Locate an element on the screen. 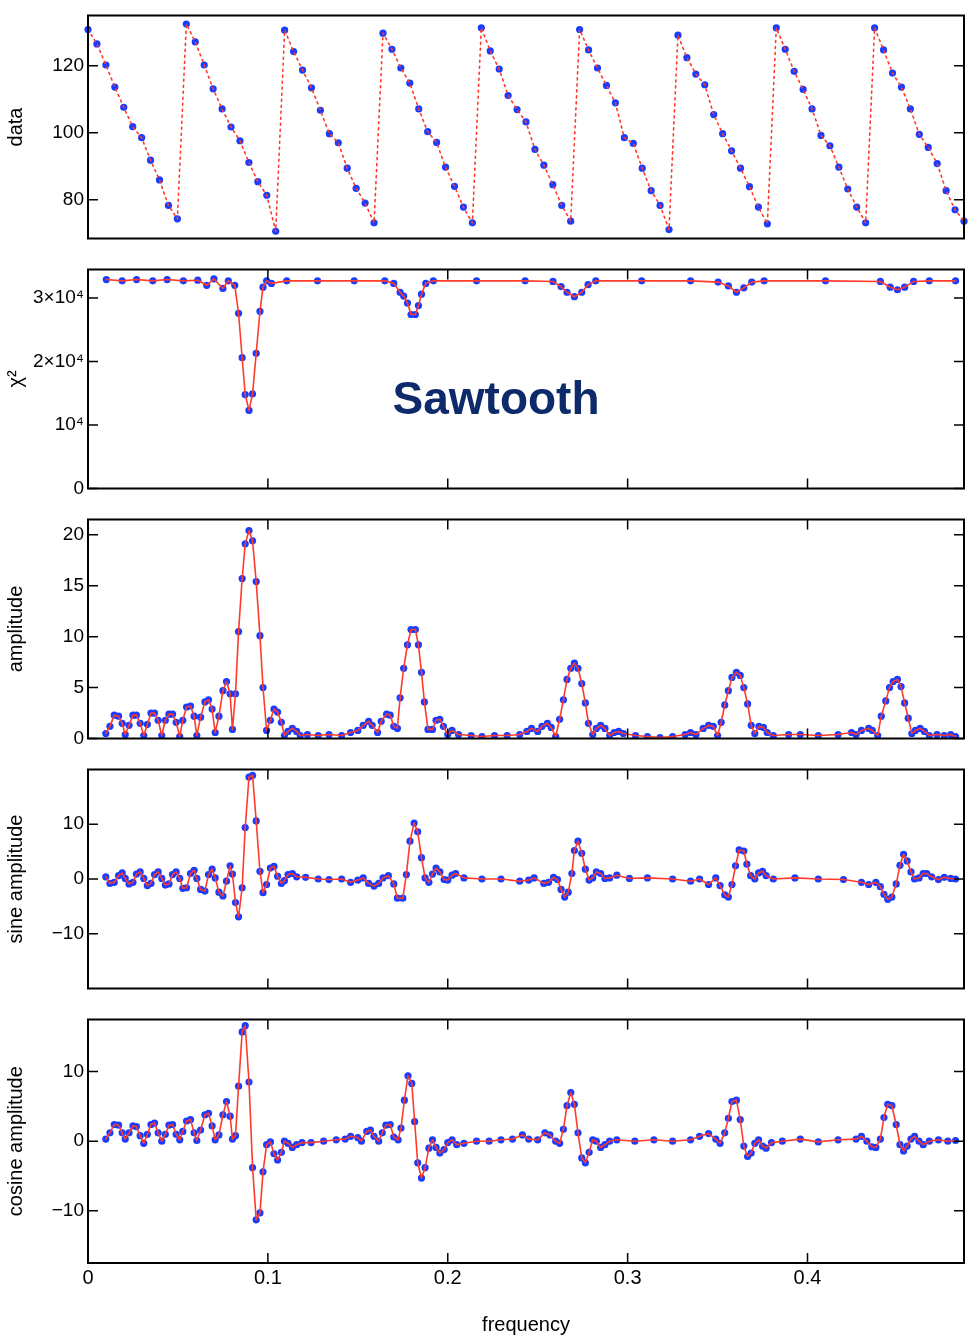  x-tick-label: 0.3 is located at coordinates (627, 1276).